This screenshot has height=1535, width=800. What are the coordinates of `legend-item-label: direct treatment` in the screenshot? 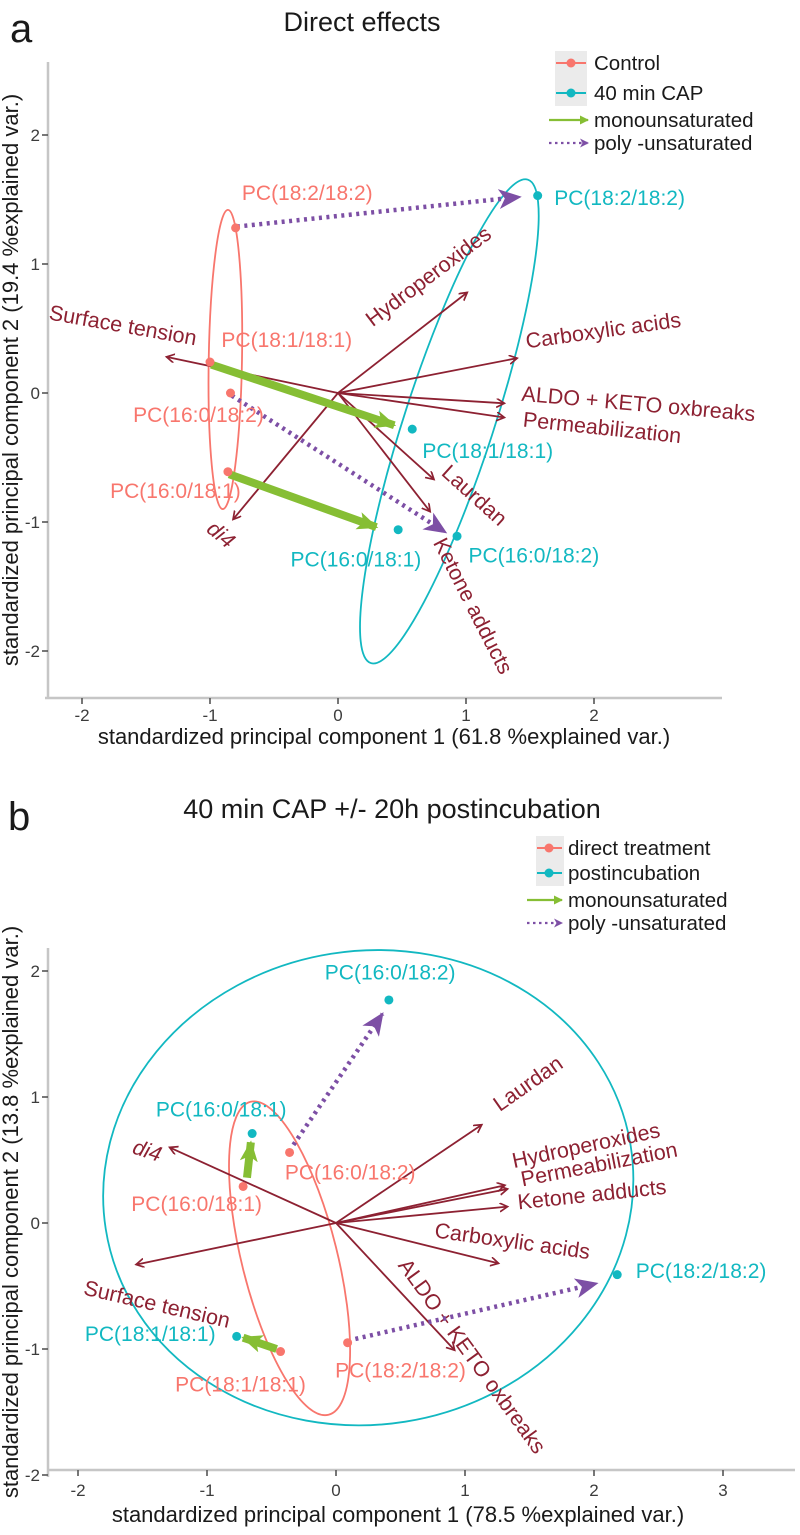 It's located at (639, 848).